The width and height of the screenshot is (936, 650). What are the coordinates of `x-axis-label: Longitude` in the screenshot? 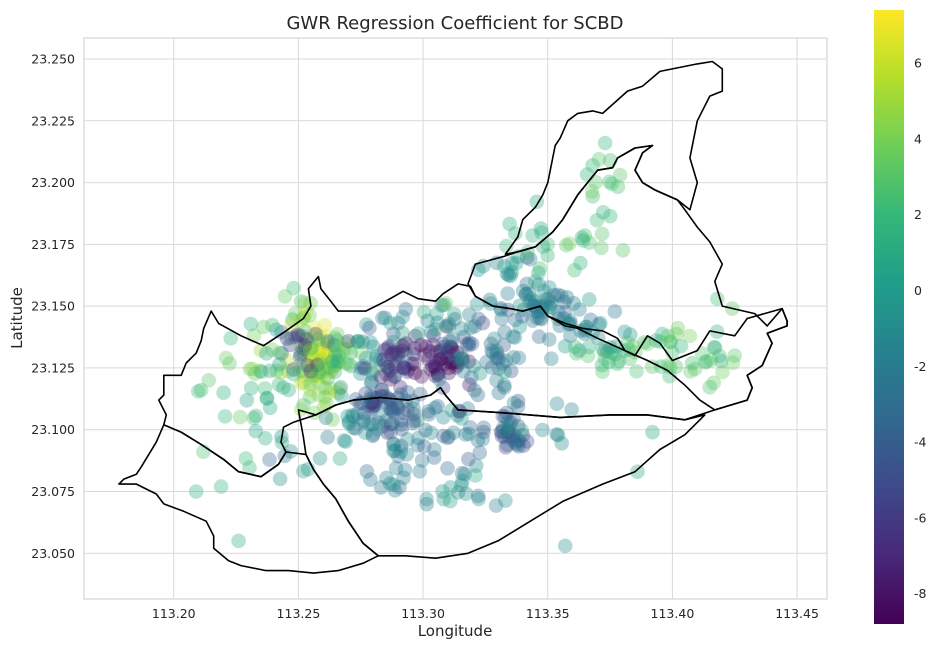 It's located at (455, 631).